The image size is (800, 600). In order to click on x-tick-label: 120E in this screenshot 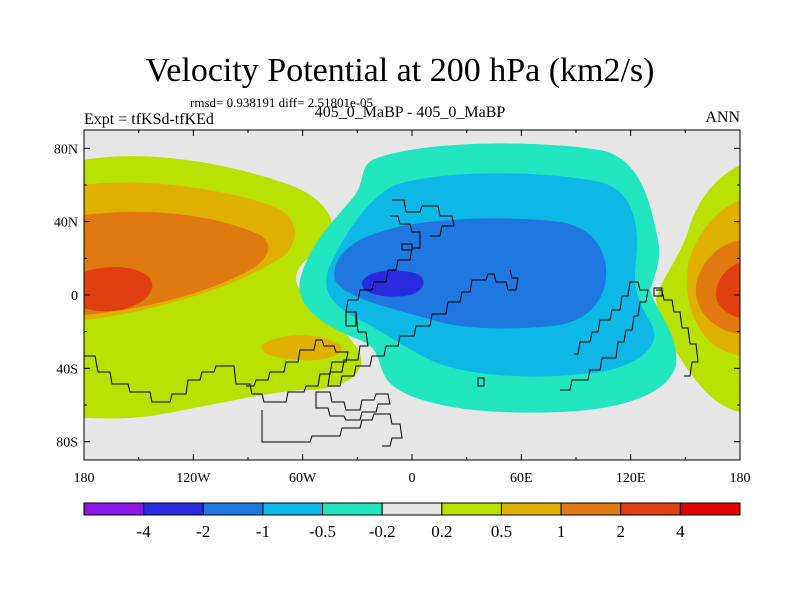, I will do `click(631, 478)`.